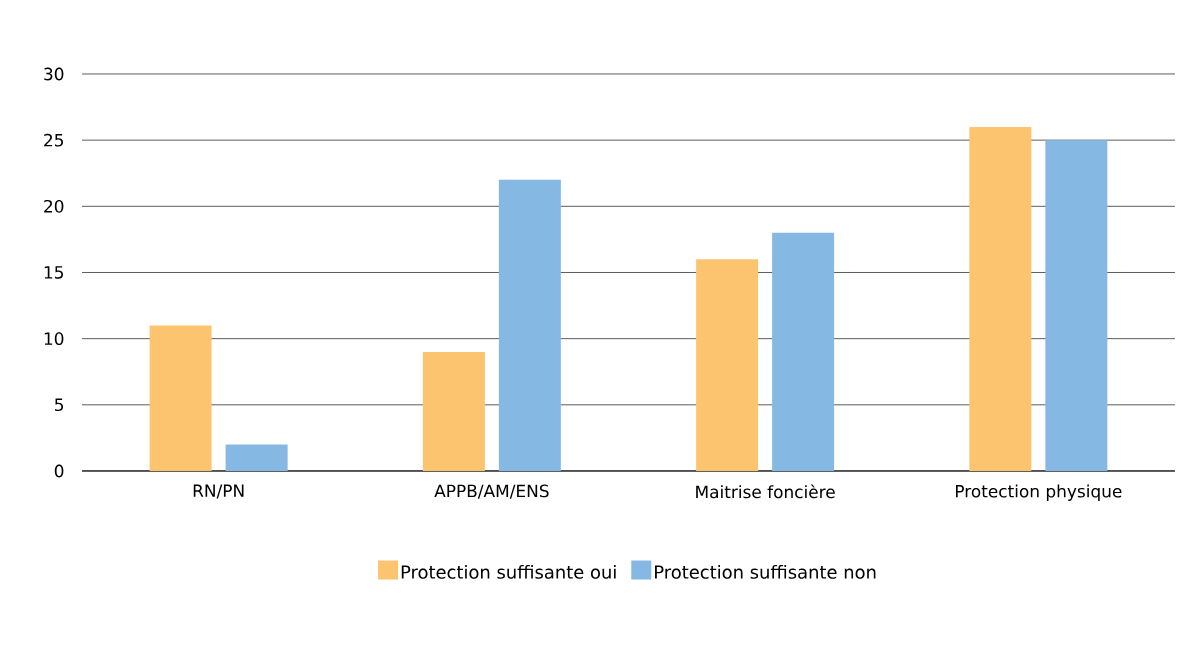  Describe the element at coordinates (54, 140) in the screenshot. I see `y-tick-label: 25` at that location.